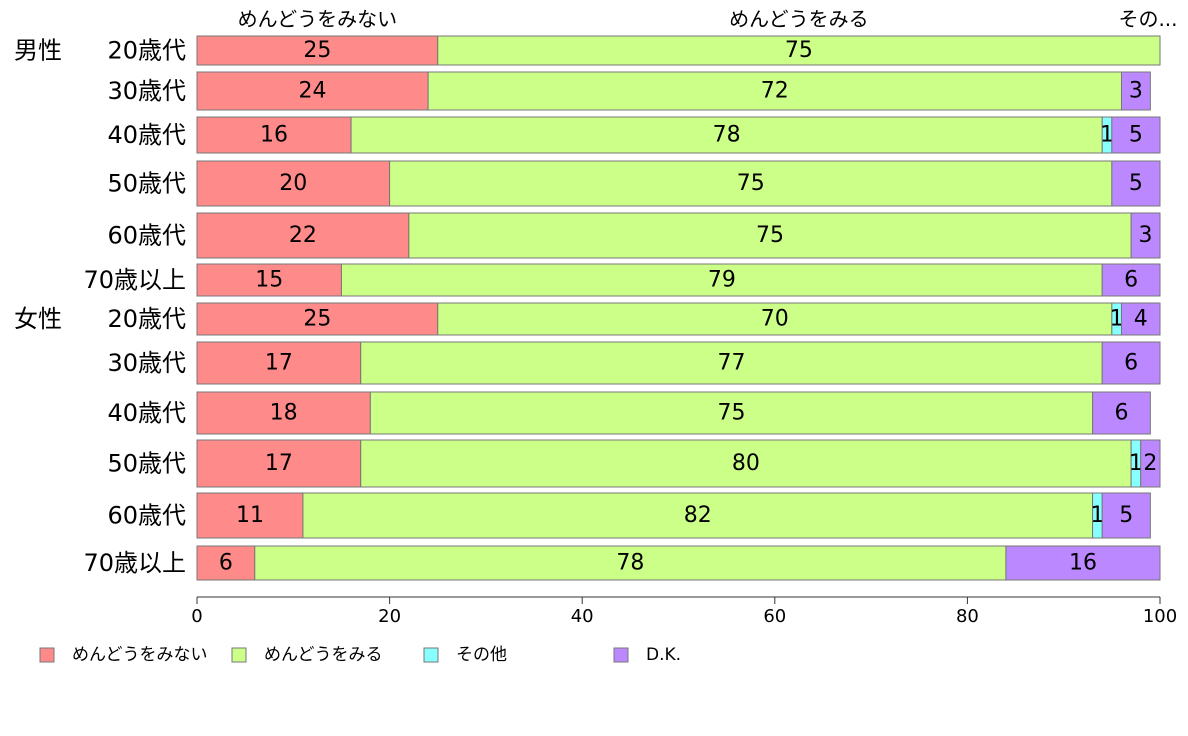 Image resolution: width=1188 pixels, height=736 pixels. I want to click on data-label: 4, so click(1141, 319).